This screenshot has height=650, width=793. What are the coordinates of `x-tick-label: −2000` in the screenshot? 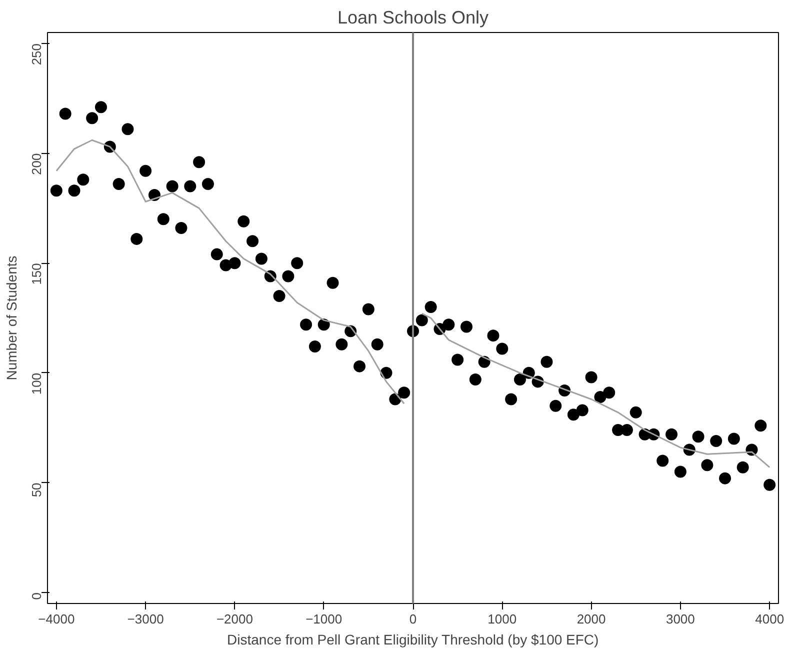 It's located at (234, 619).